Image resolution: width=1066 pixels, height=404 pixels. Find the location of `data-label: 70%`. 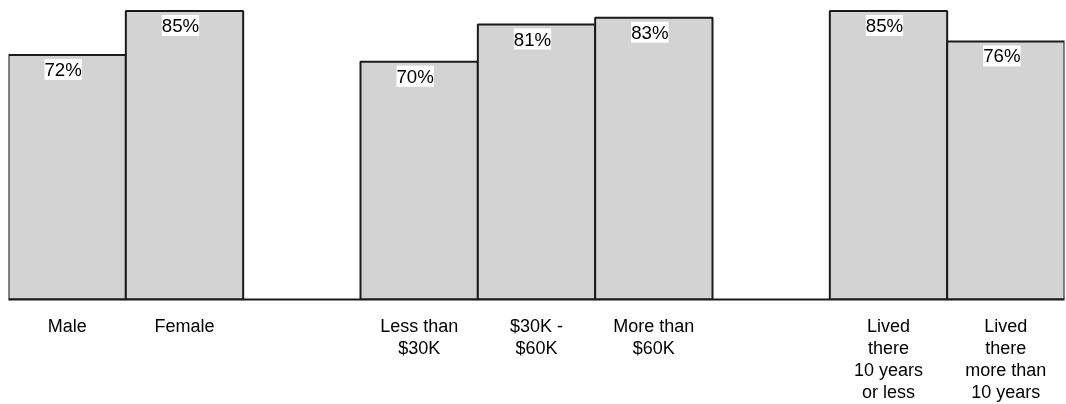

data-label: 70% is located at coordinates (415, 76).